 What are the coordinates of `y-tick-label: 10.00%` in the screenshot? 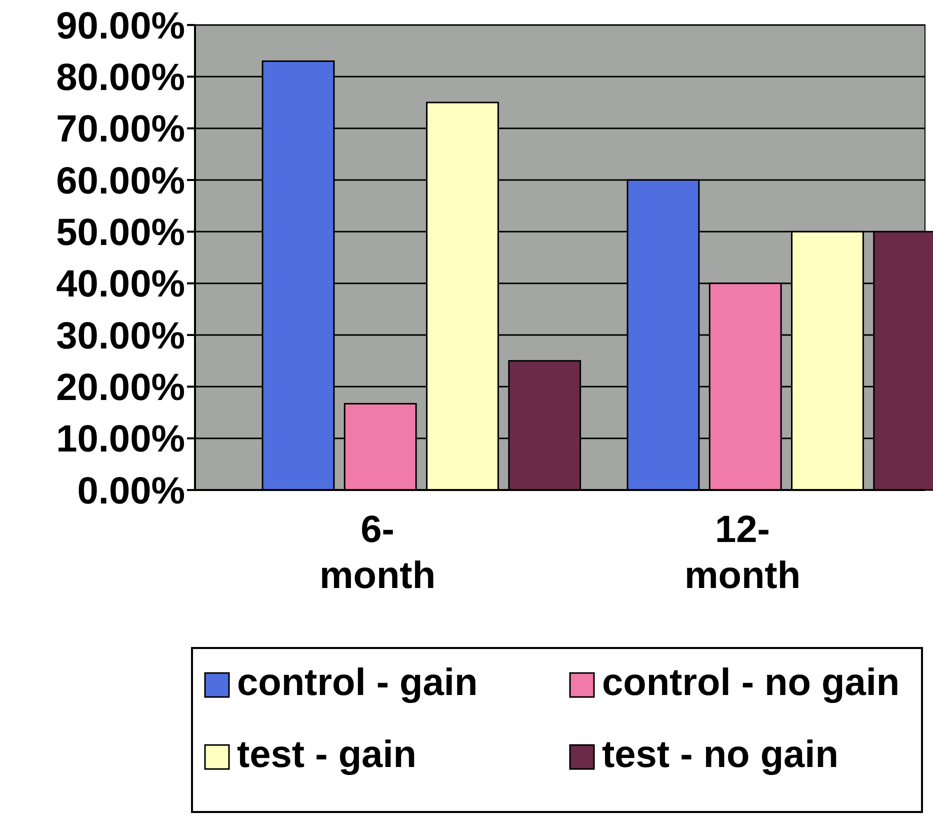 It's located at (120, 439).